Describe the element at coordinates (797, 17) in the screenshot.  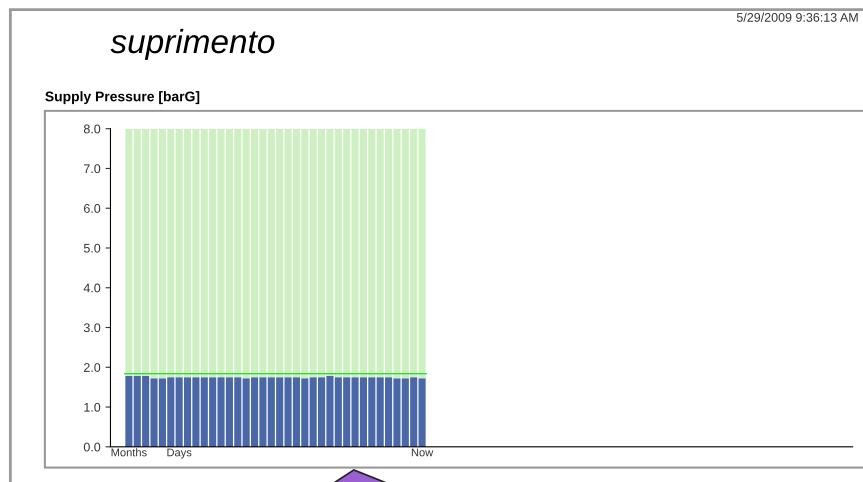
I see `text: 5/29/2009 9:36:13 AM` at that location.